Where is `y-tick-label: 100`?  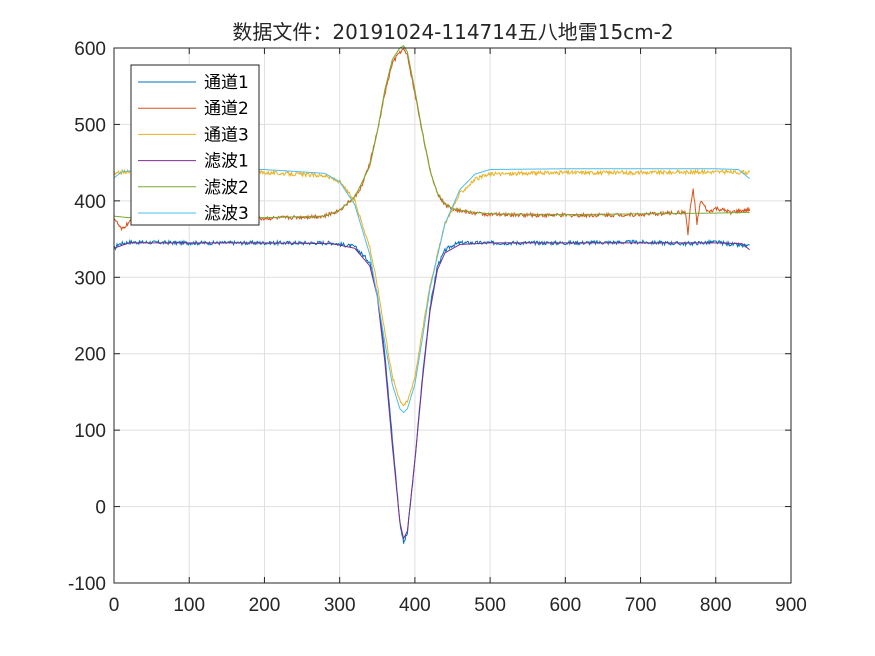
y-tick-label: 100 is located at coordinates (90, 431).